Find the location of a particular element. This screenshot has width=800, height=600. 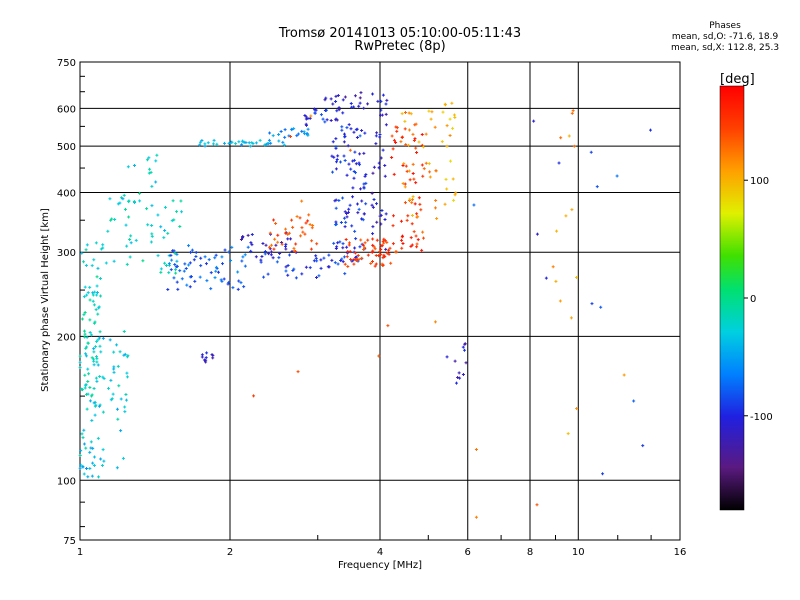

x-tick-label: 8 is located at coordinates (530, 552).